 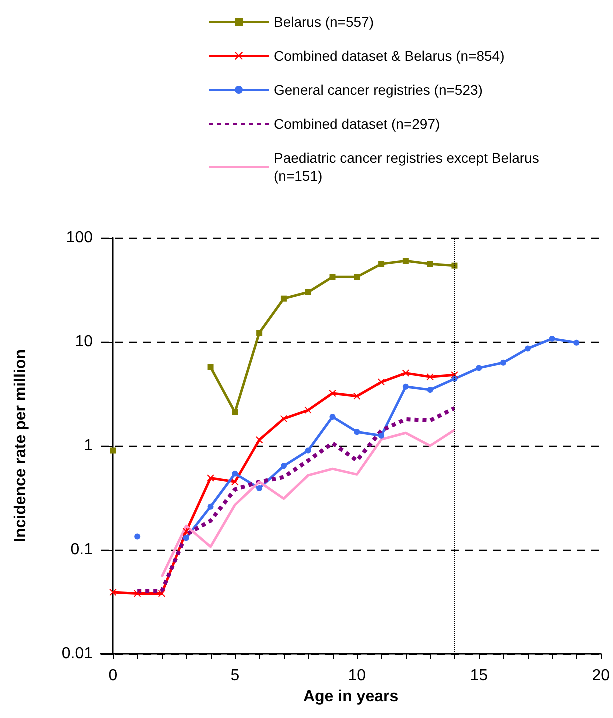 I want to click on legend-label: Paediatric cancer registries except Belarus (n=151), so click(x=409, y=167).